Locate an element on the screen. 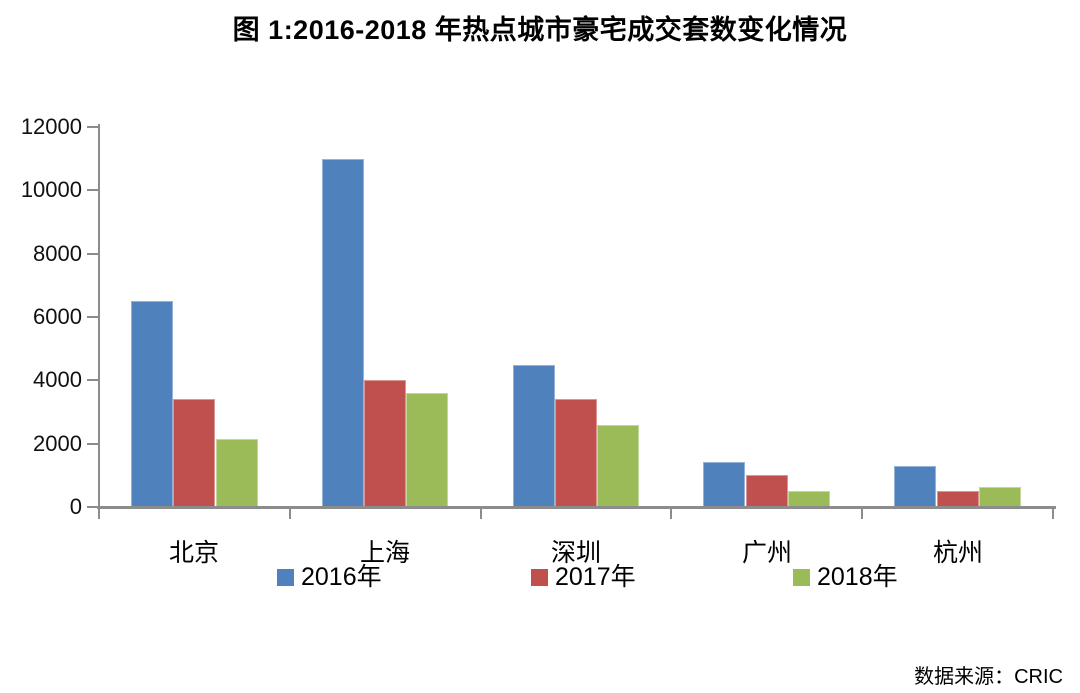 This screenshot has width=1080, height=693. bar-shenzhen-2017 is located at coordinates (576, 453).